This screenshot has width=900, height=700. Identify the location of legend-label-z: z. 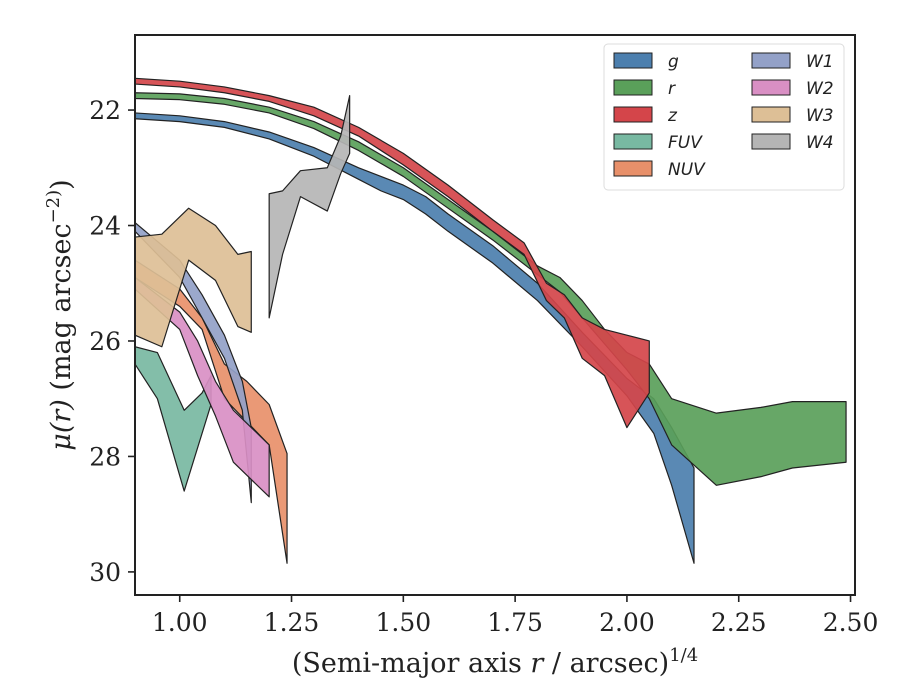
(672, 116).